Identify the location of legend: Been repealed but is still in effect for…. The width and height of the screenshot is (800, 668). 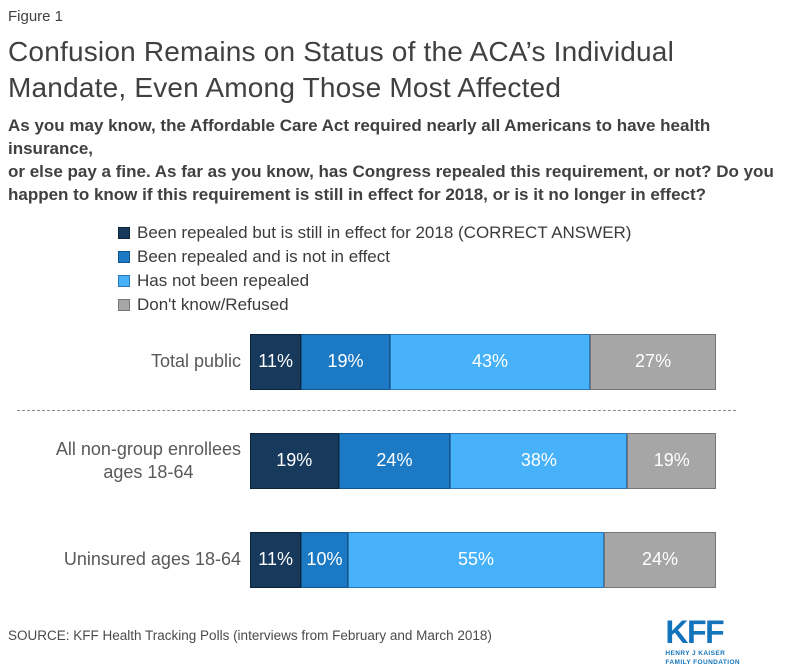
(455, 269).